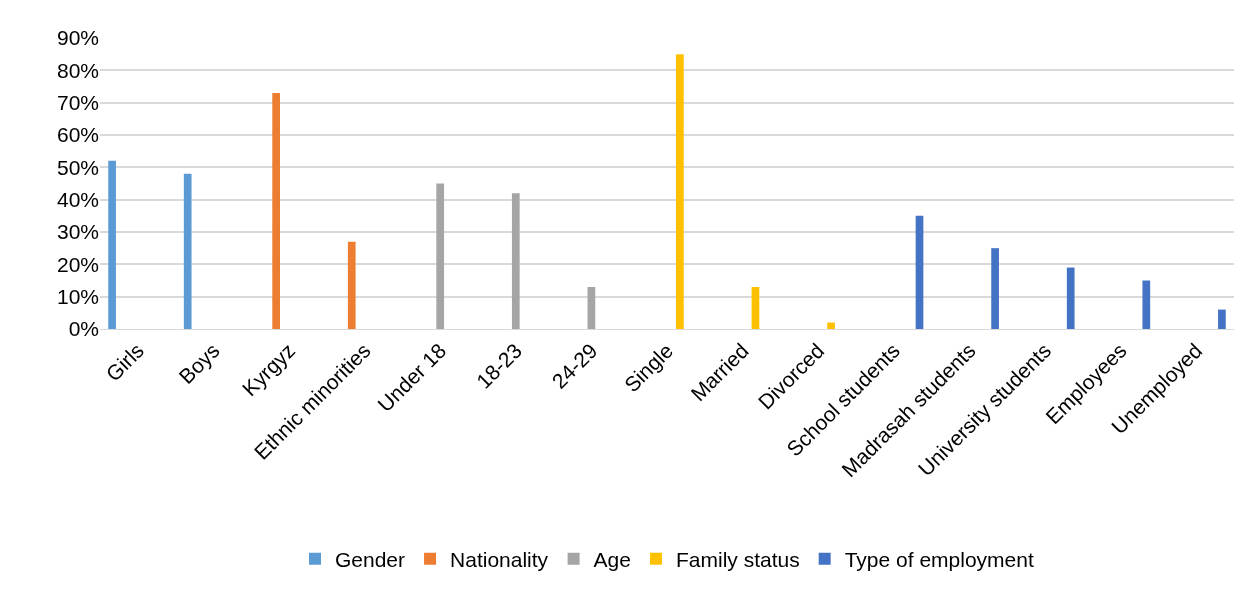  I want to click on y-tick-label: 40%, so click(77, 200).